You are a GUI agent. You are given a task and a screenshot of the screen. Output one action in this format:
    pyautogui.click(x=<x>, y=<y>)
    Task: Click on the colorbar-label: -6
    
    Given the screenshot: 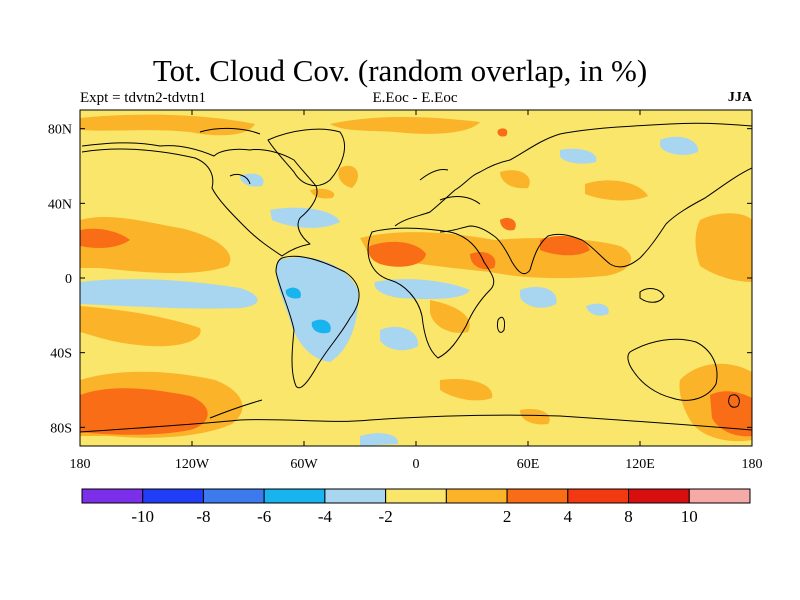 What is the action you would take?
    pyautogui.click(x=264, y=516)
    